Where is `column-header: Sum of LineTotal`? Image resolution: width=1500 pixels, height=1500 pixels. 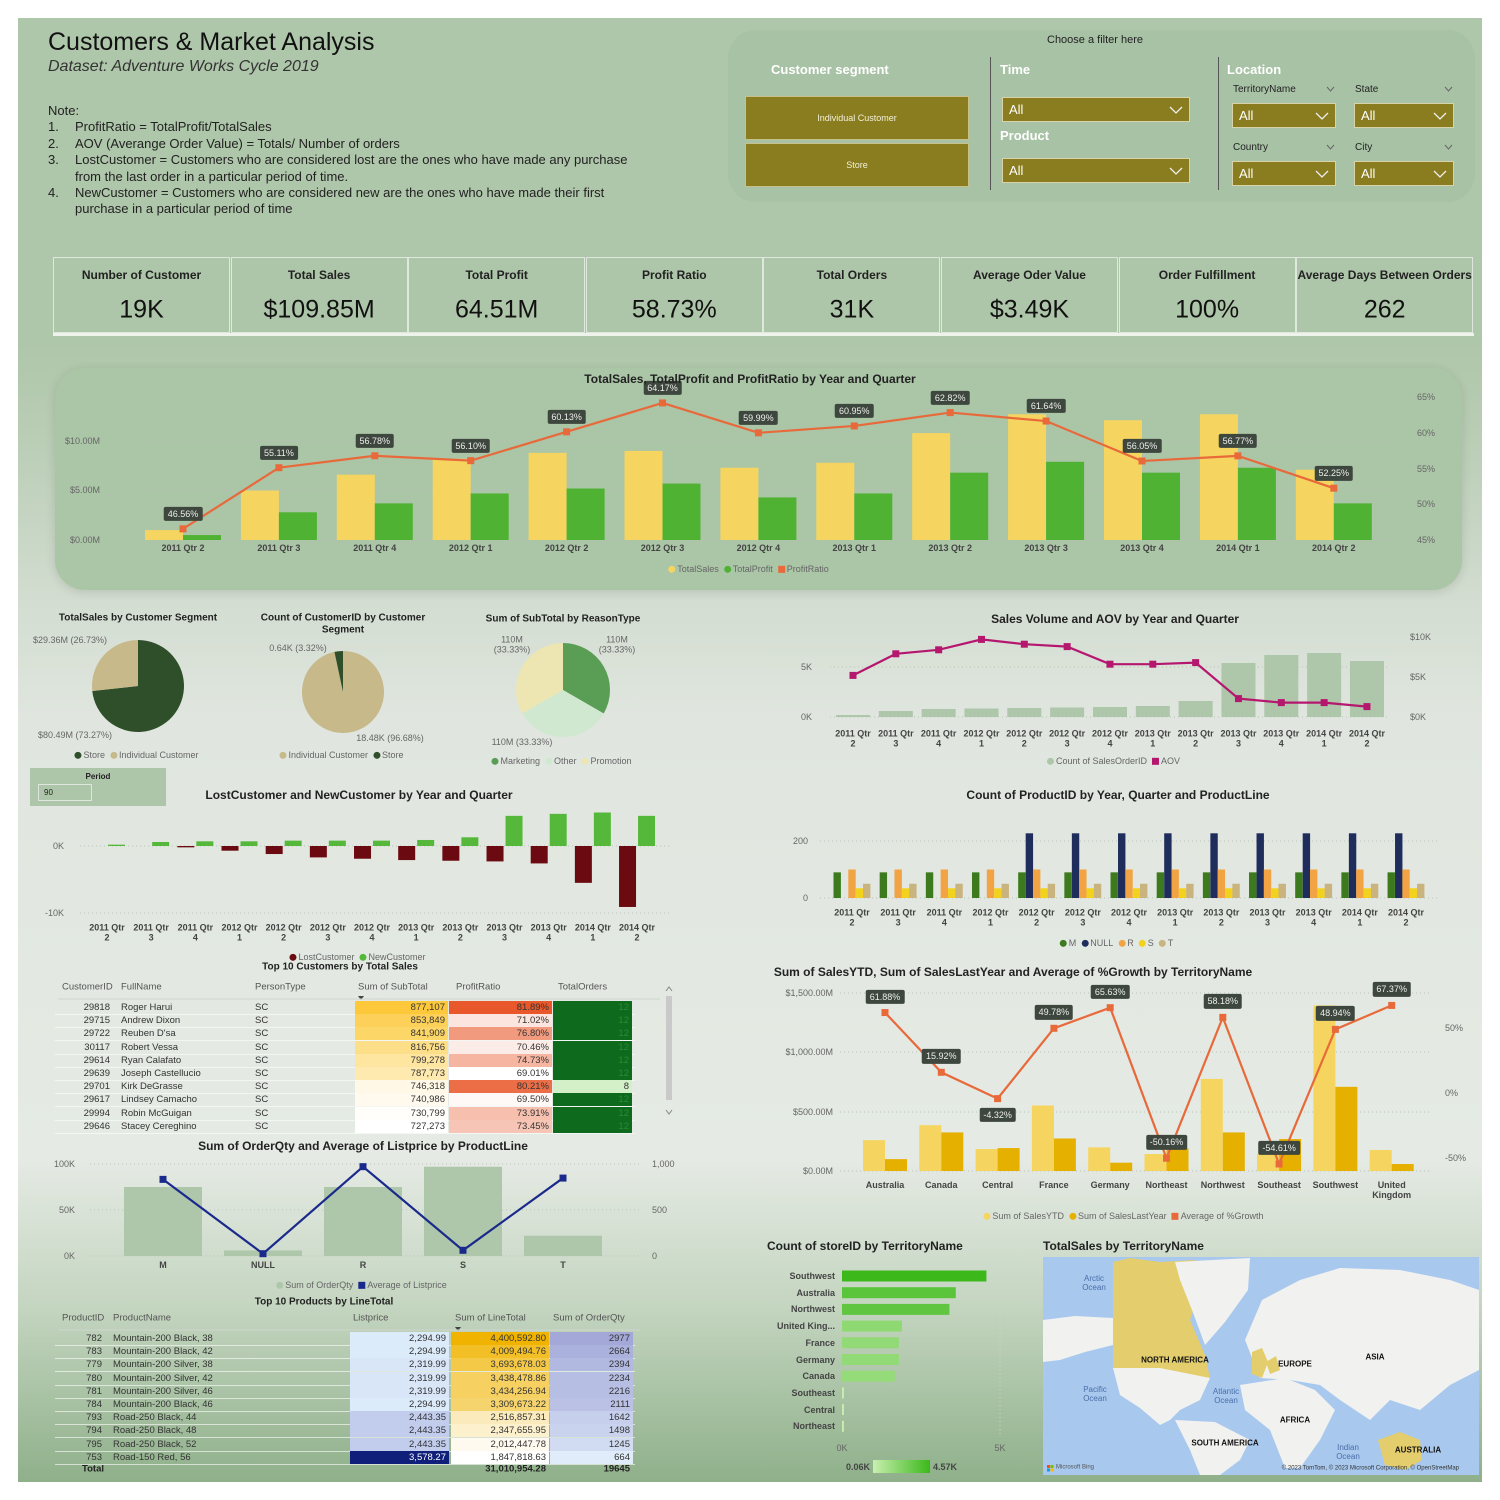 column-header: Sum of LineTotal is located at coordinates (490, 1318).